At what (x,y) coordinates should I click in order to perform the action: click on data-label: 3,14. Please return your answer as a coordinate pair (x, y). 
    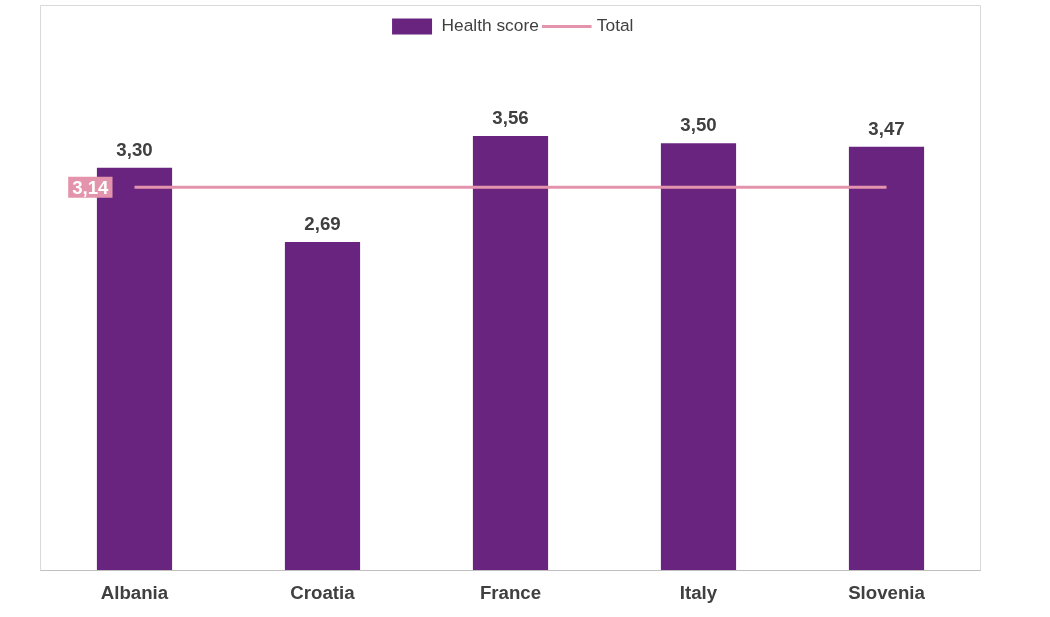
    Looking at the image, I should click on (91, 187).